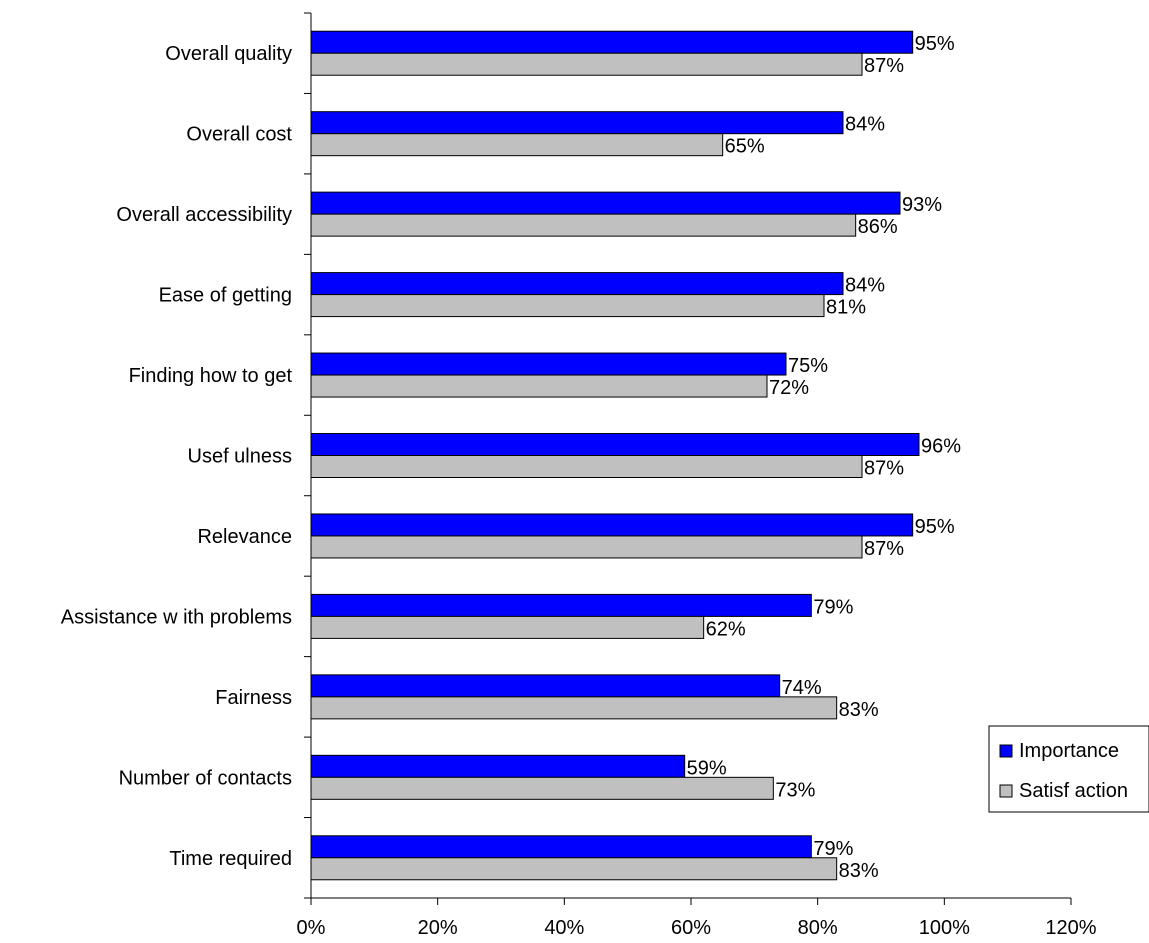 Image resolution: width=1149 pixels, height=943 pixels. What do you see at coordinates (859, 710) in the screenshot?
I see `data-label-satisfaction-8: 83%` at bounding box center [859, 710].